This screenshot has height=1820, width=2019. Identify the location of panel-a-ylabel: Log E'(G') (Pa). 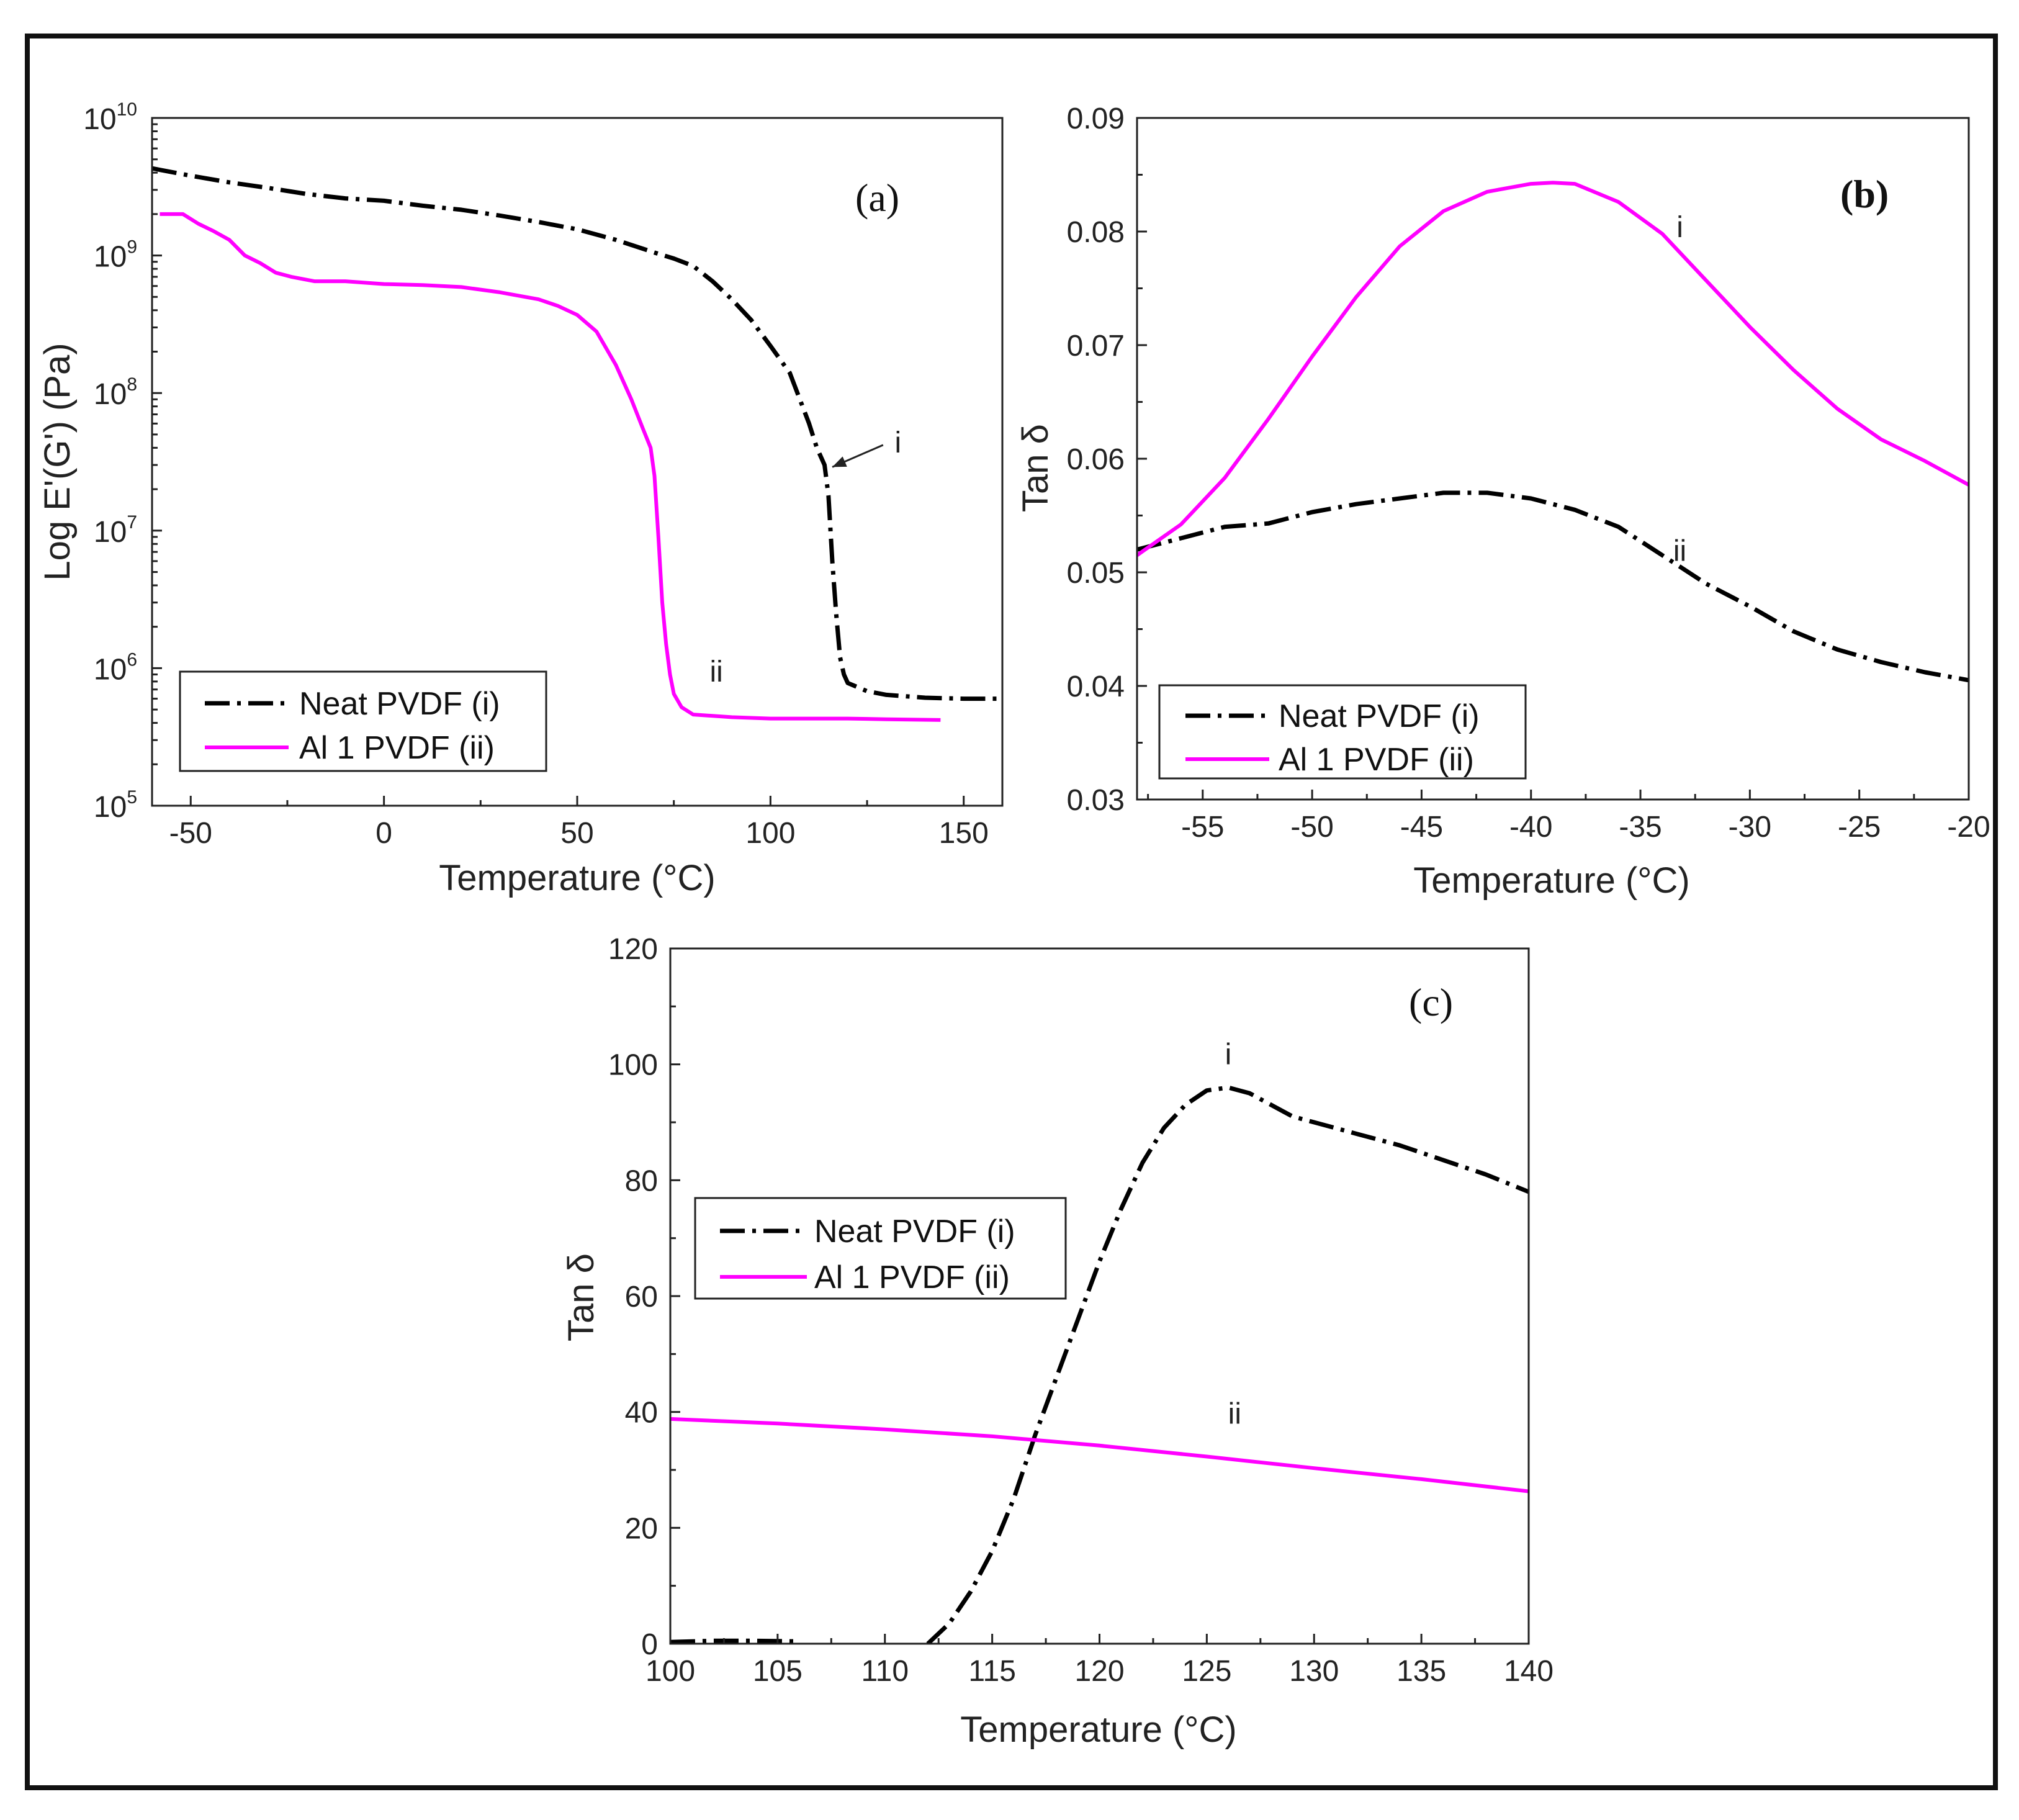
(57, 462).